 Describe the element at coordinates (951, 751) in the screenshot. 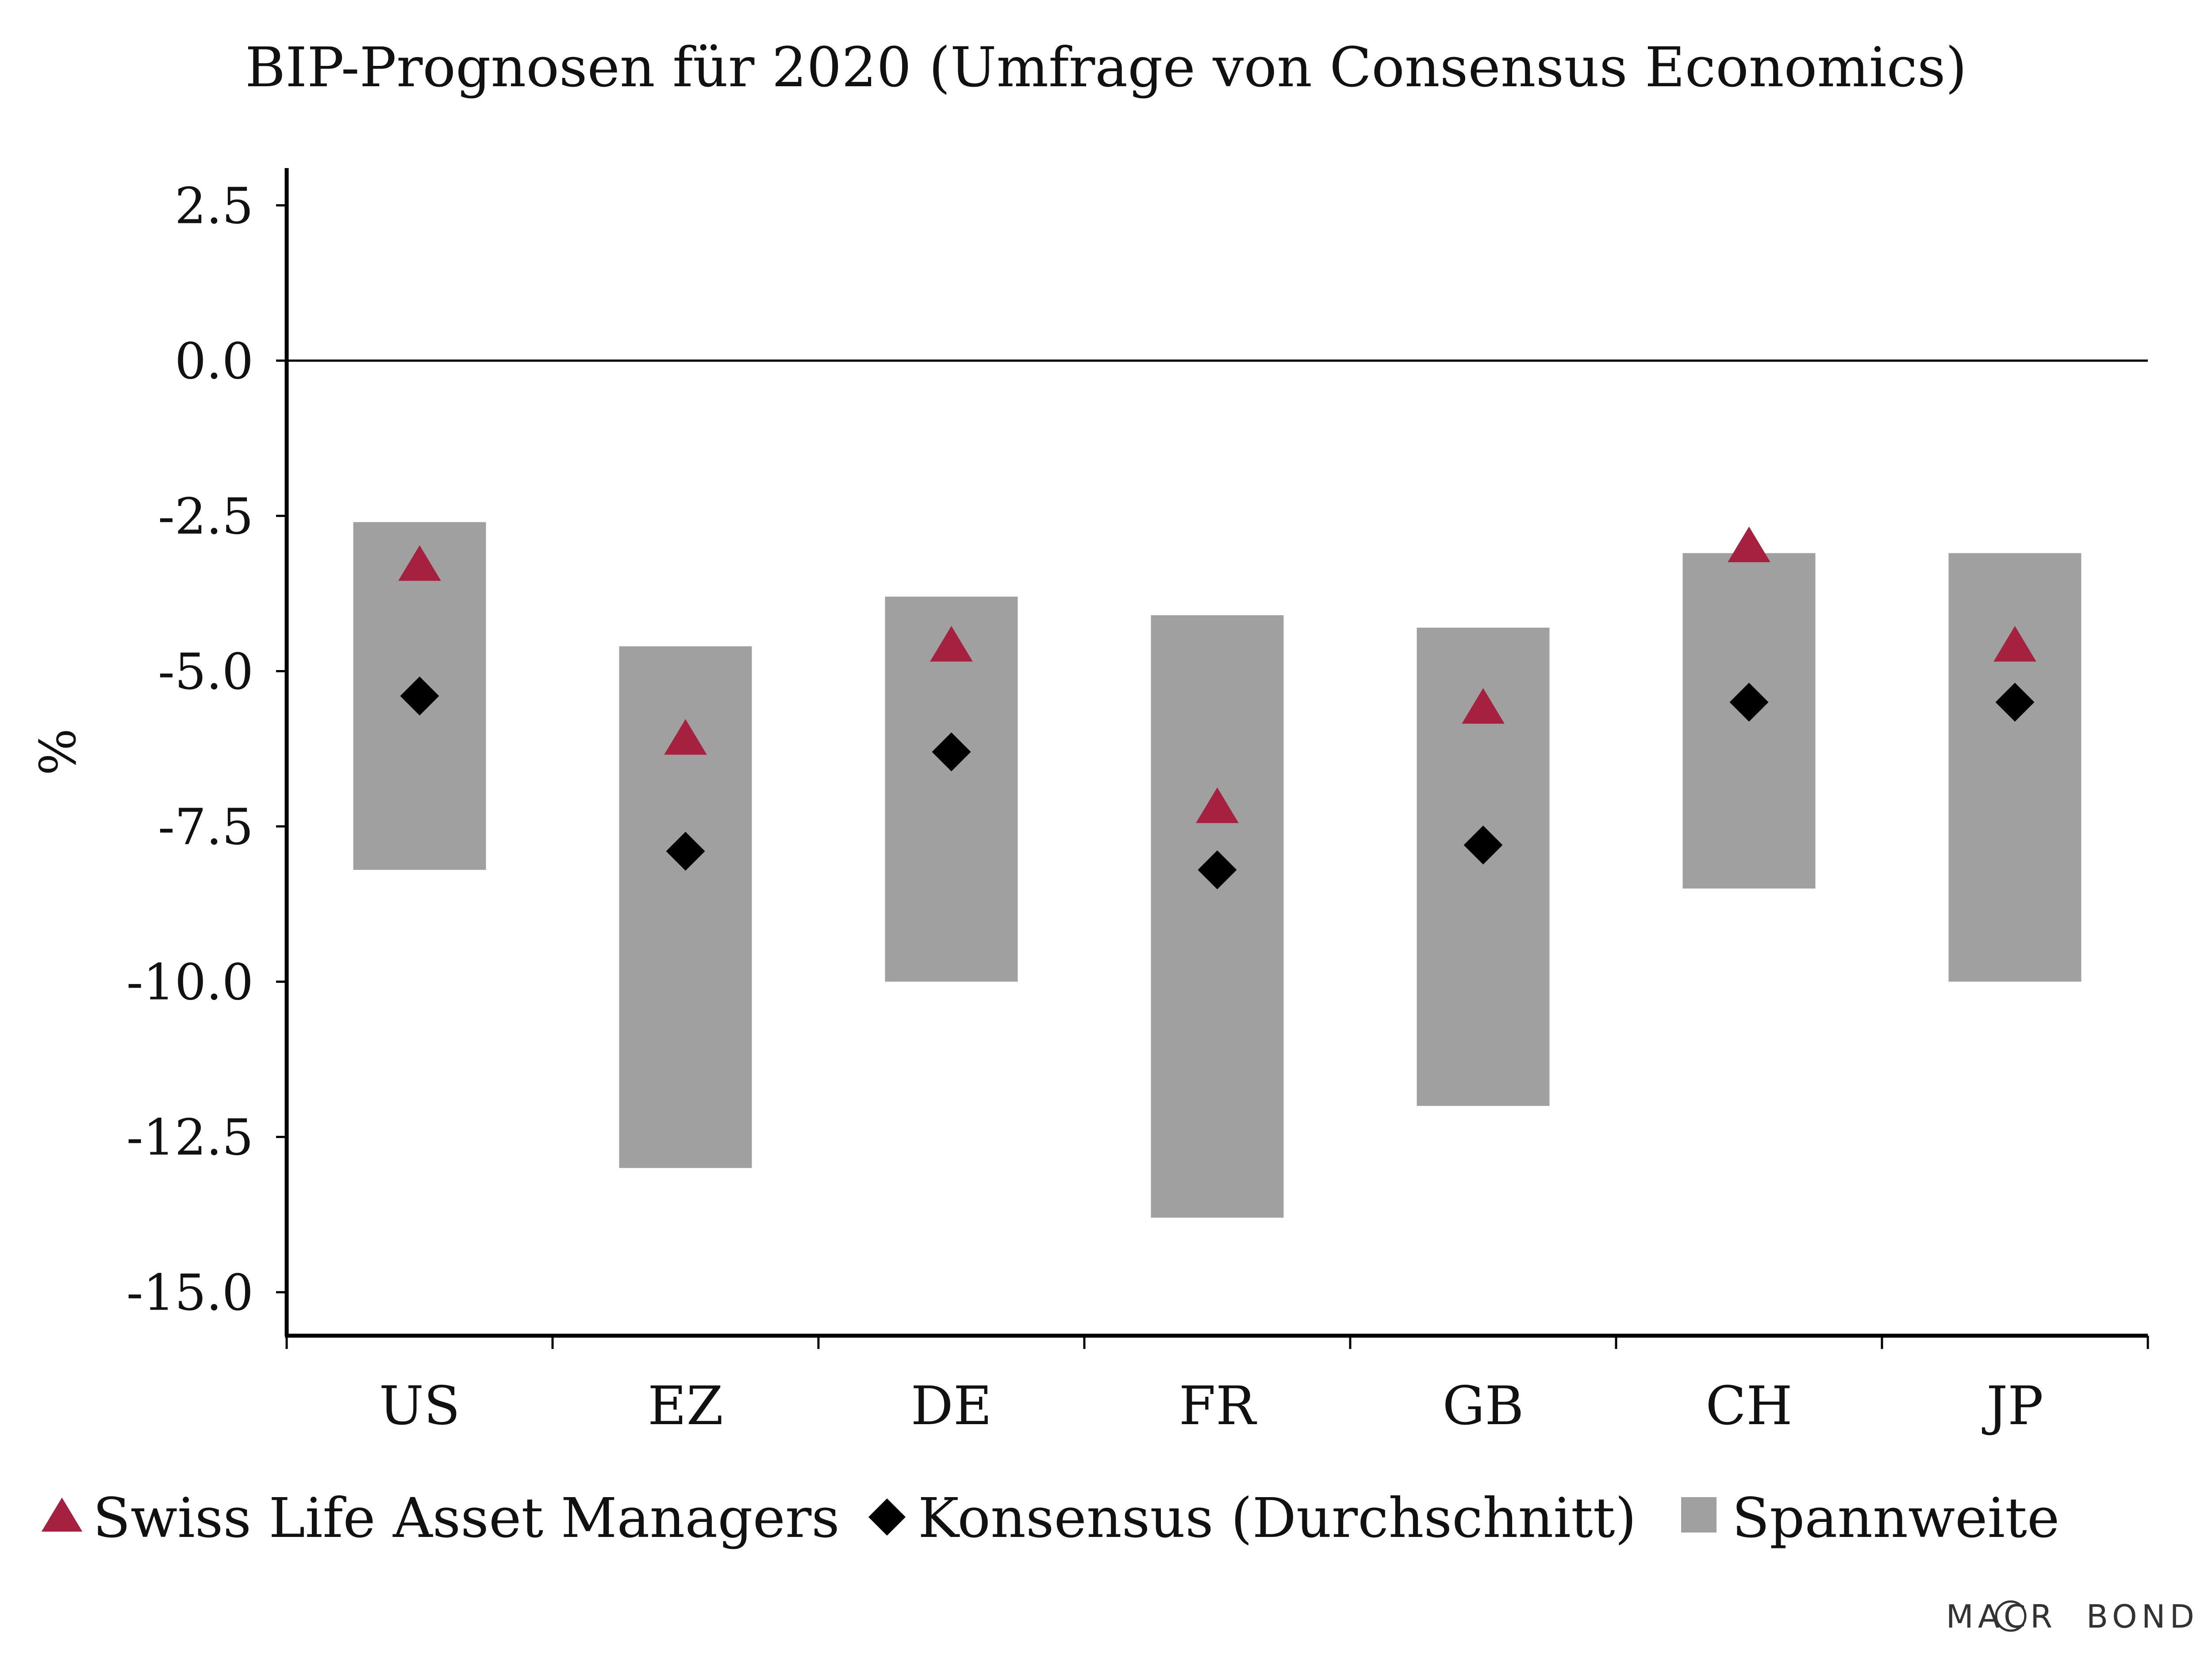

I see `consensus-point-de` at that location.